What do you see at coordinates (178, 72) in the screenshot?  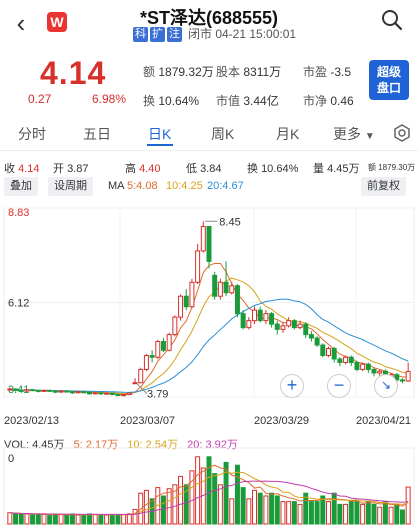 I see `stat-turnover-amount: 额 1879.32万` at bounding box center [178, 72].